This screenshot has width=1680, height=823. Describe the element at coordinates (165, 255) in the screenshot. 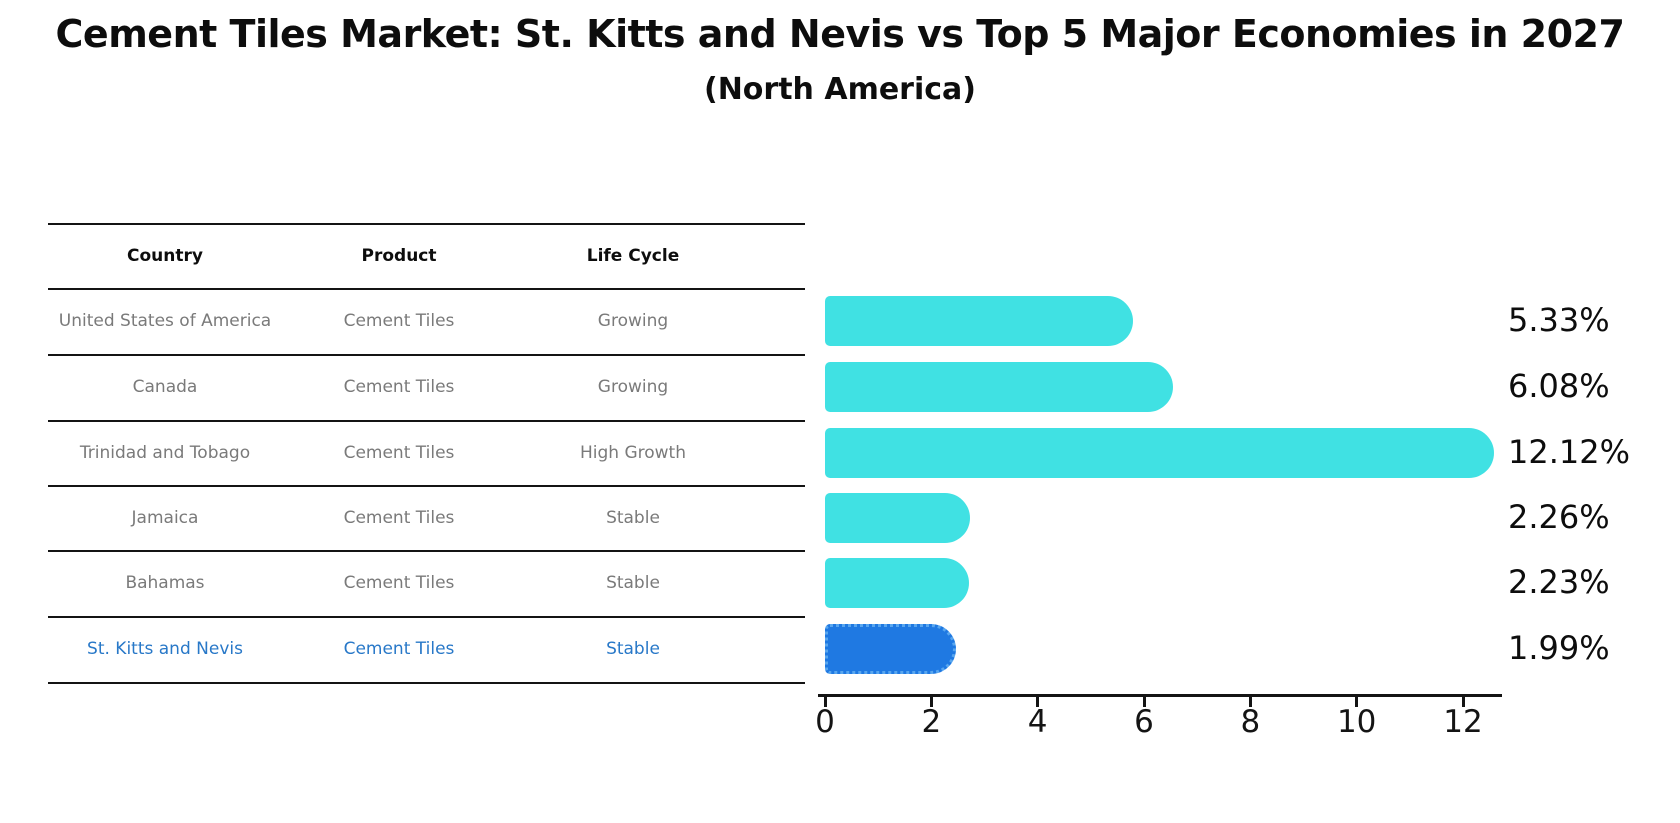

I see `column-header-country: Country` at that location.